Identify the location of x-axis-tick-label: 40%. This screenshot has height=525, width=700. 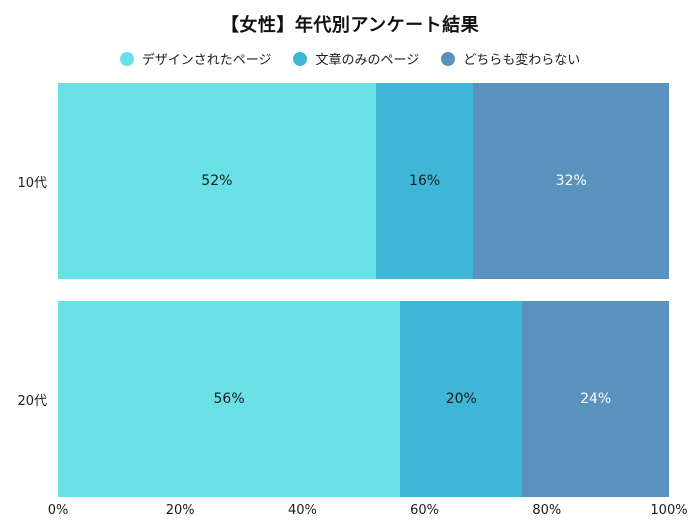
(302, 510).